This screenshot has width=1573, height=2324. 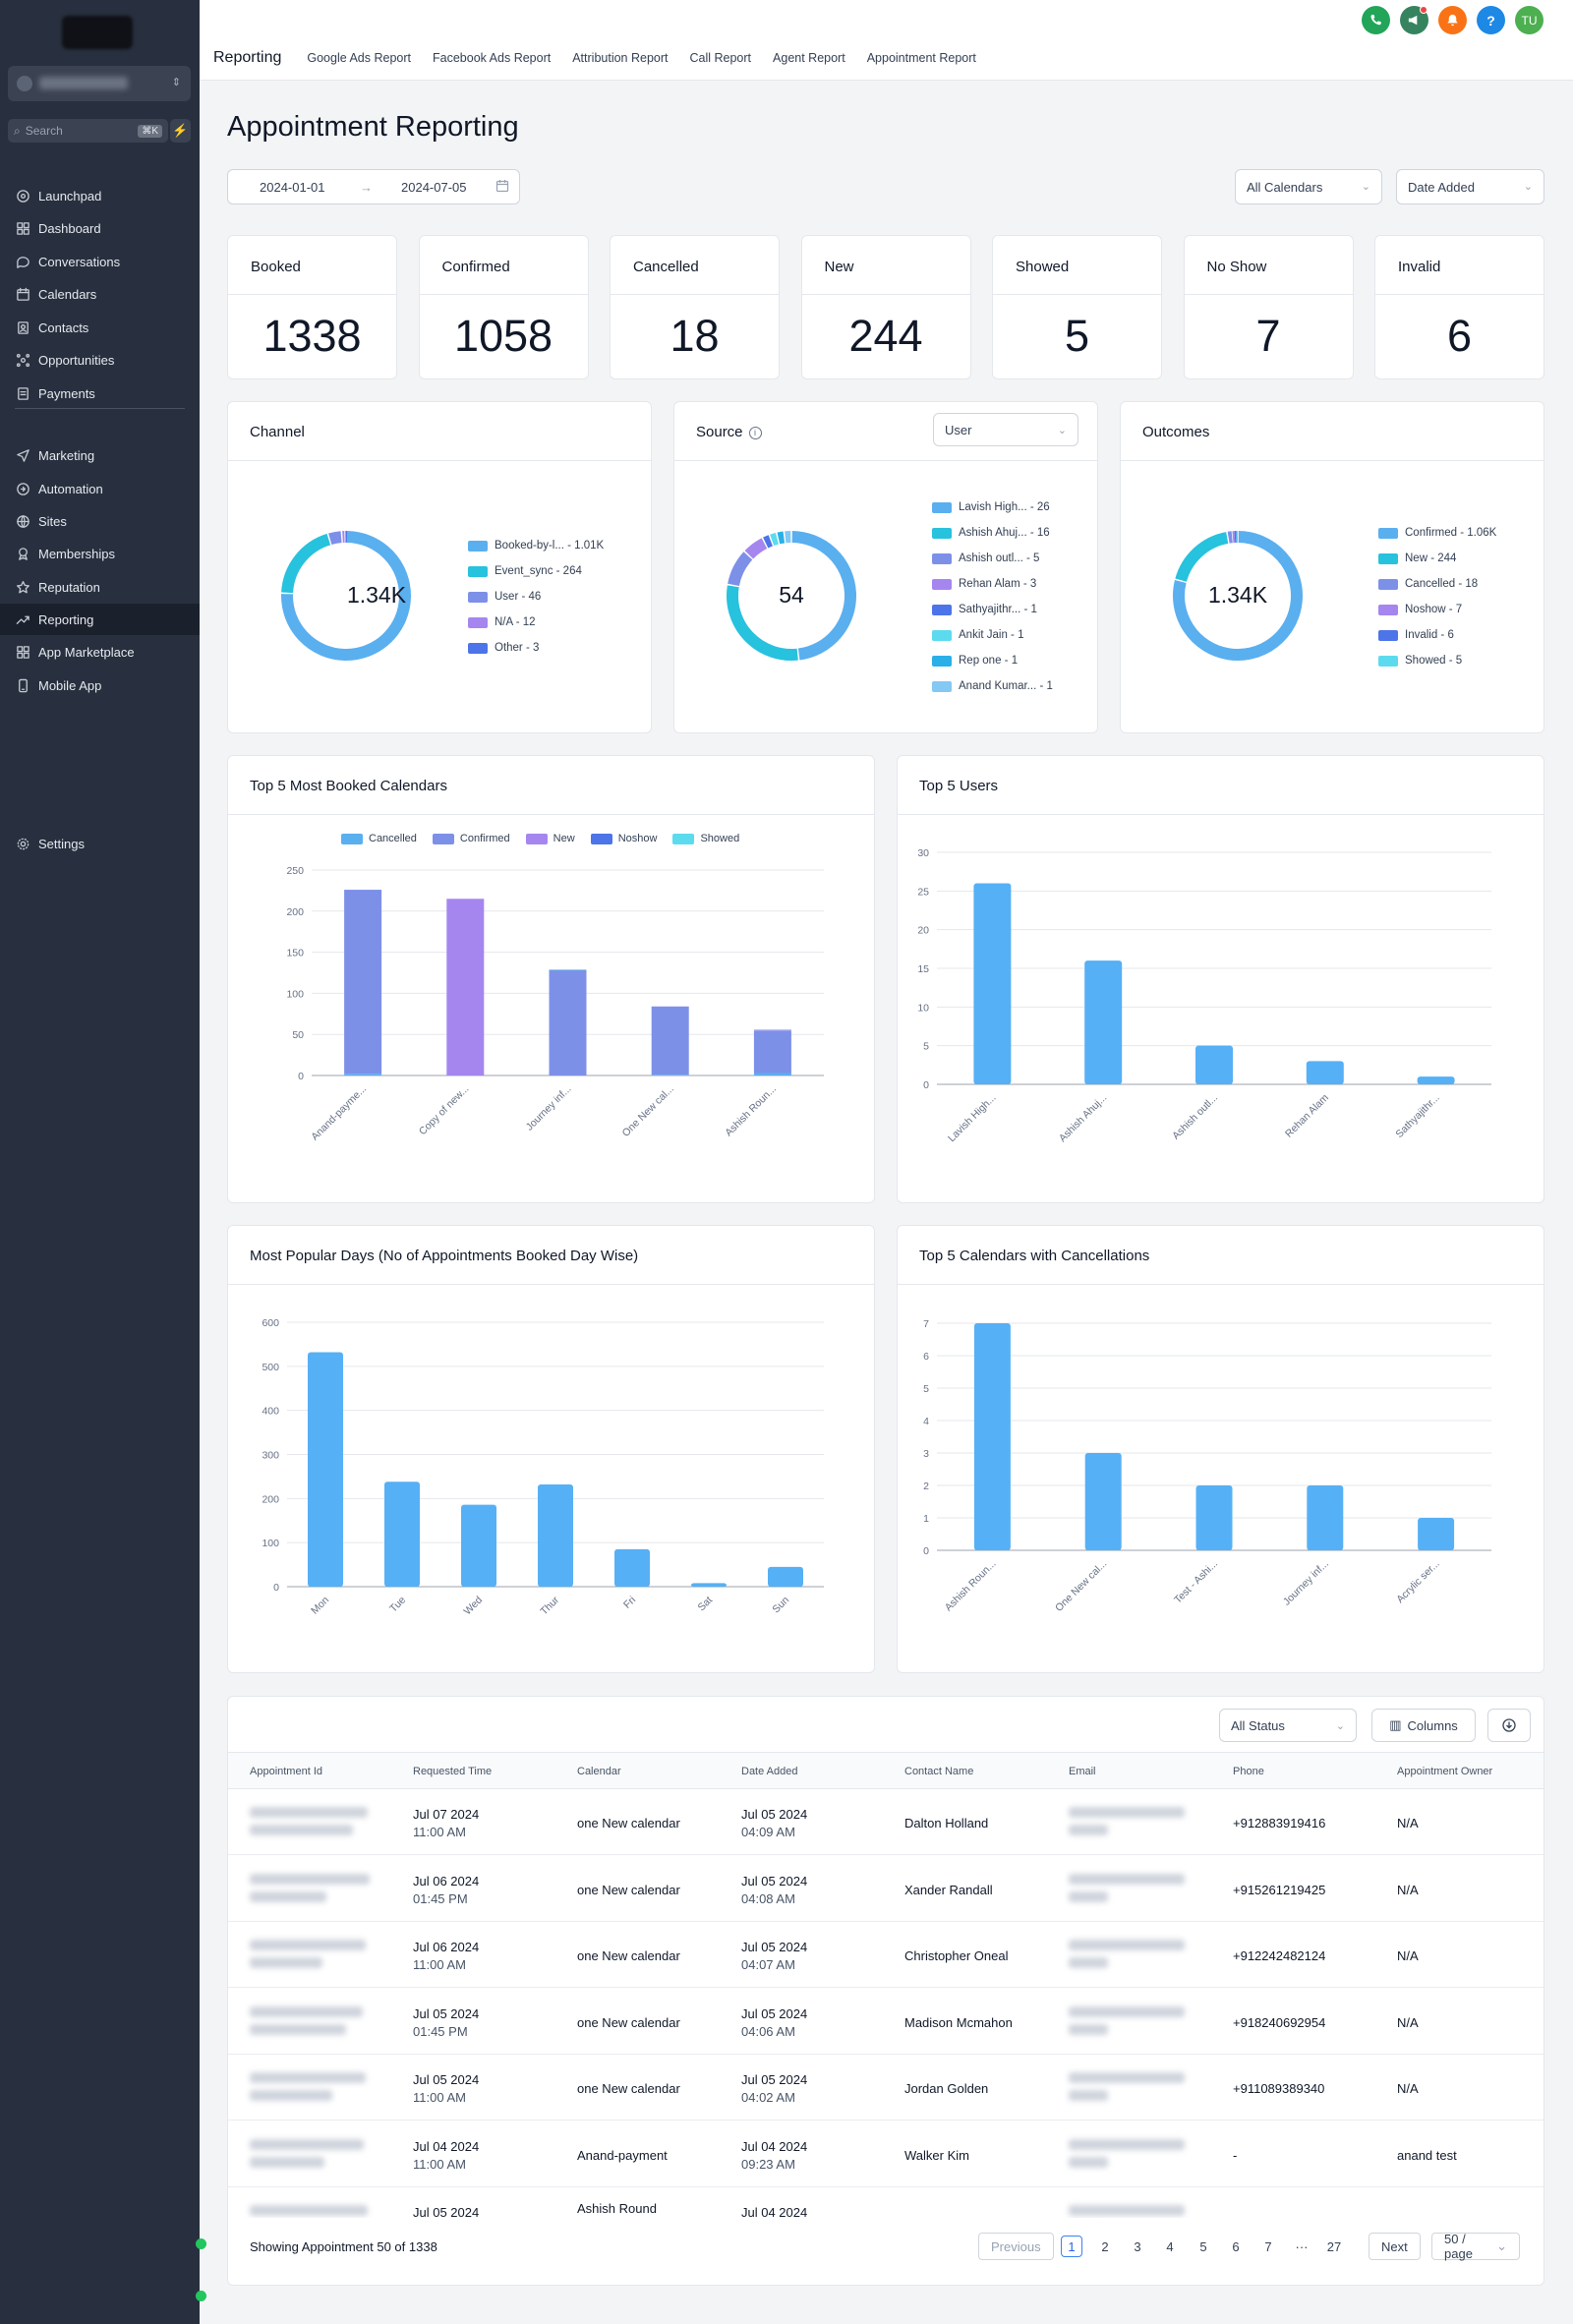 I want to click on sidebar-item-payments: Payments, so click(x=100, y=393).